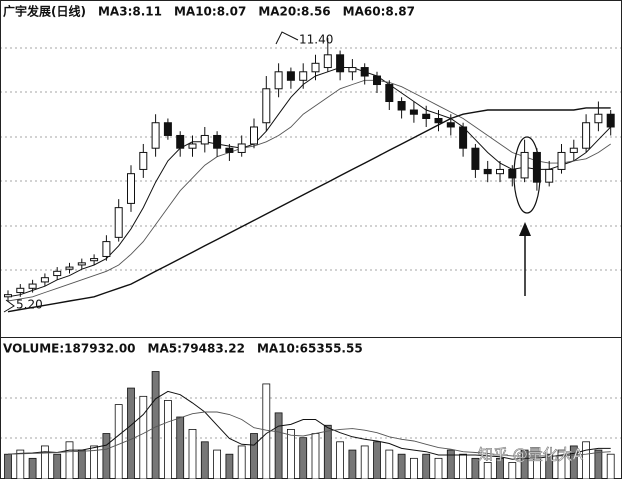 The height and width of the screenshot is (479, 622). Describe the element at coordinates (69, 349) in the screenshot. I see `header-item: VOLUME:187932.00` at that location.